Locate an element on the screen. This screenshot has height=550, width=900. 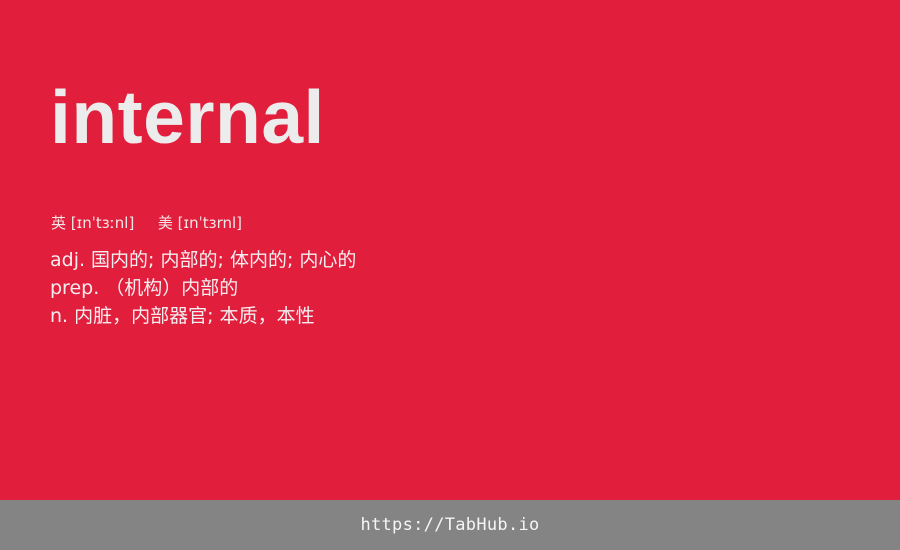
headword: internal is located at coordinates (187, 117).